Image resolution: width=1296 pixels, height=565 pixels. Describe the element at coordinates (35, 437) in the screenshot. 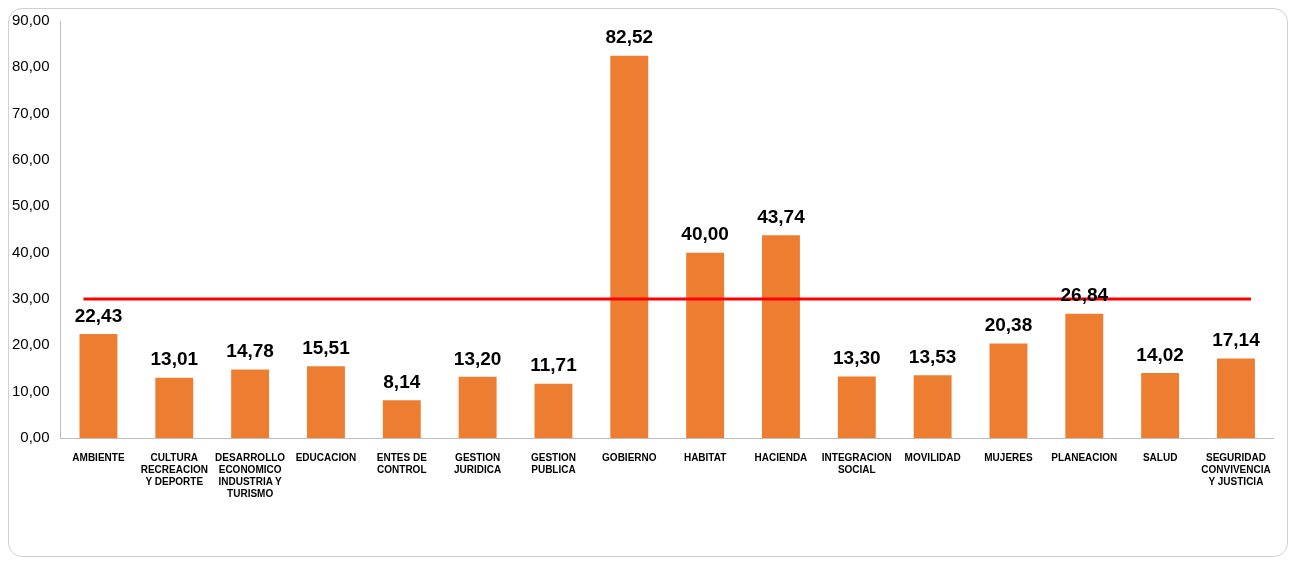

I see `y-tick-label: 0,00` at that location.